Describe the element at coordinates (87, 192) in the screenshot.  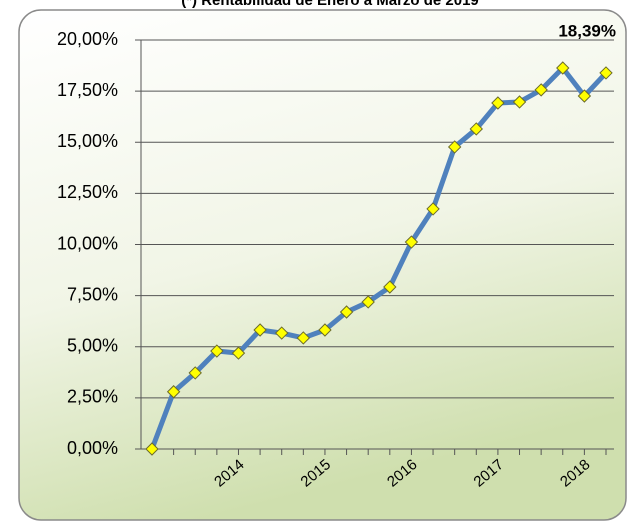
I see `y-tick-label: 12,50%` at that location.